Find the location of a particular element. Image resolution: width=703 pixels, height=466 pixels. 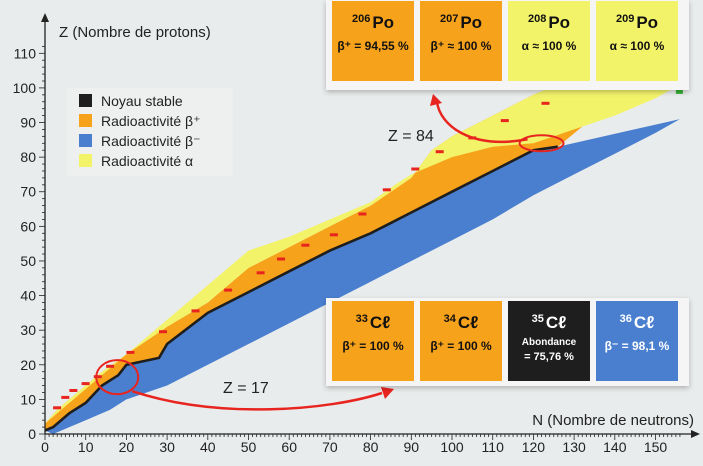

annotation-z17: Z = 17 is located at coordinates (246, 388).